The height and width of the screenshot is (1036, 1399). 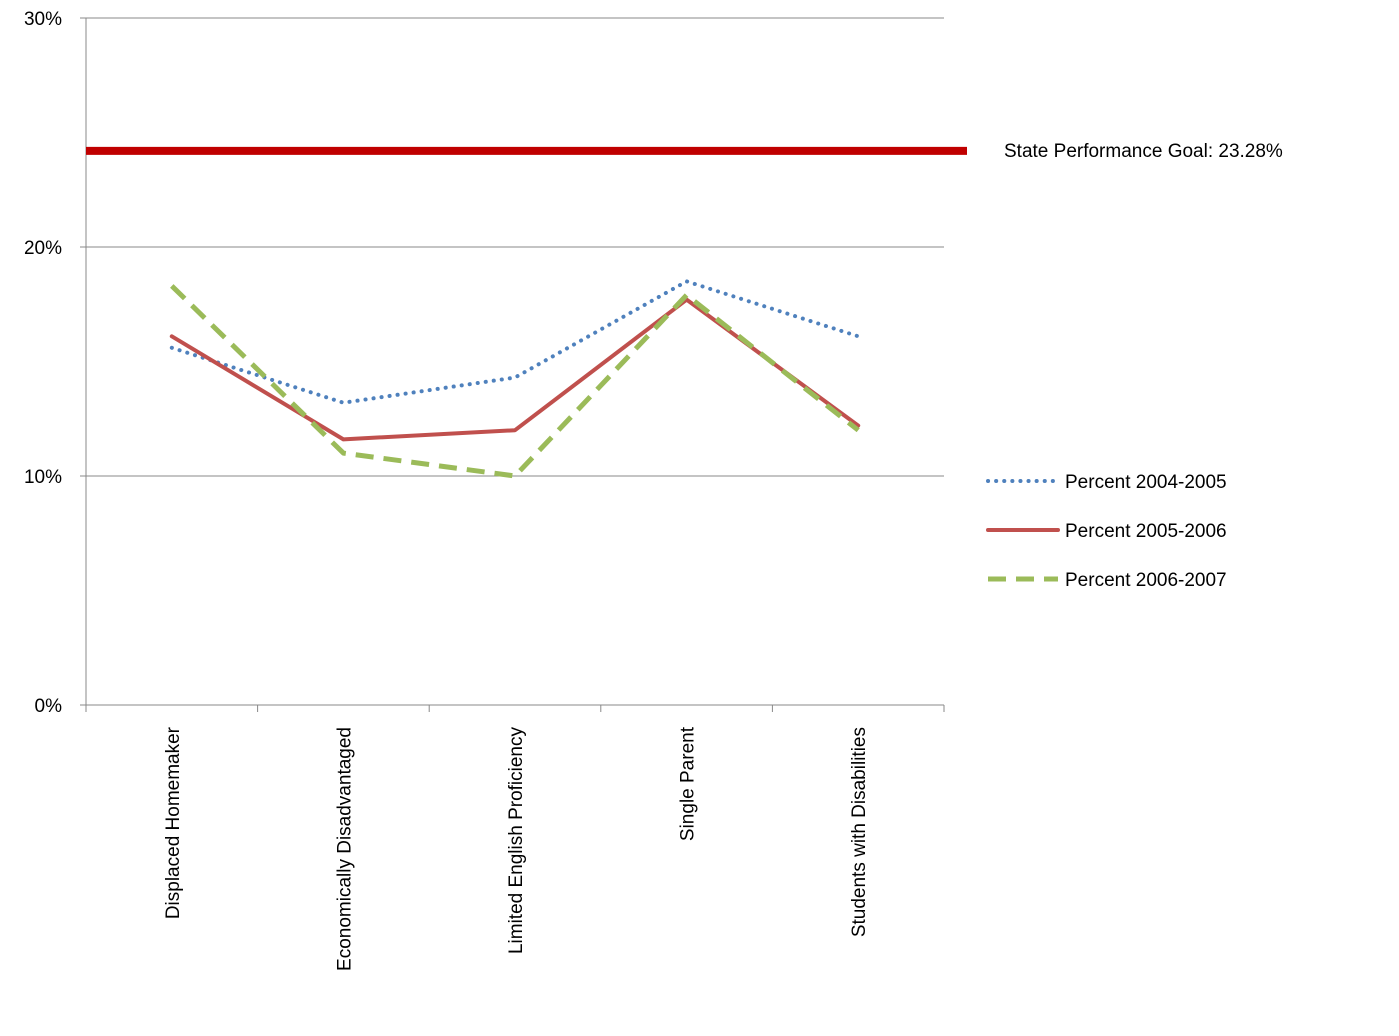 What do you see at coordinates (688, 783) in the screenshot?
I see `x-category-label: Single Parent` at bounding box center [688, 783].